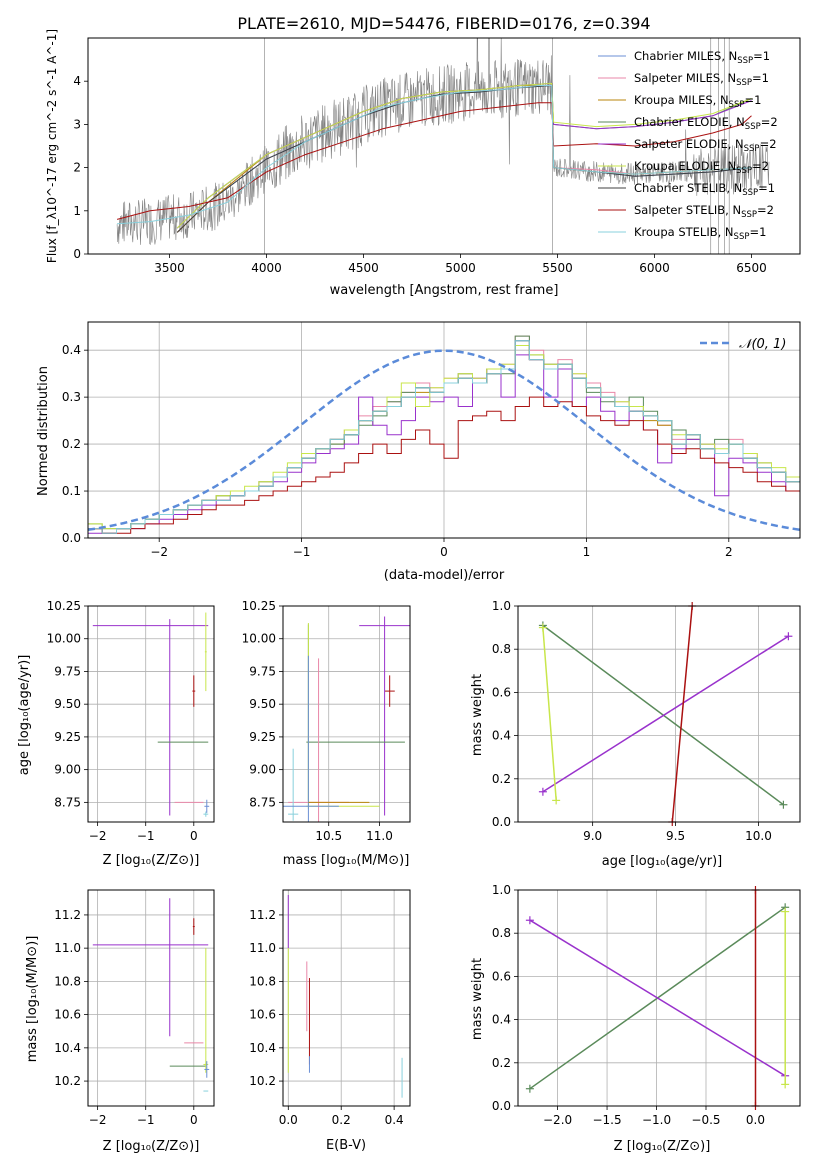  I want to click on x-tick-label: 9.5, so click(675, 836).